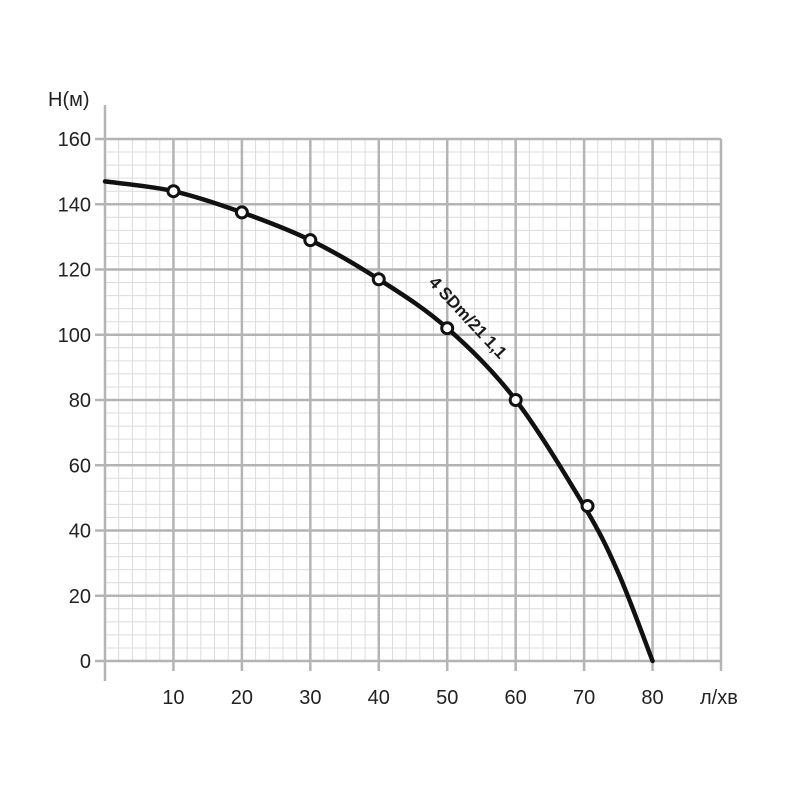 This screenshot has height=800, width=800. I want to click on x-tick-label: 60, so click(516, 698).